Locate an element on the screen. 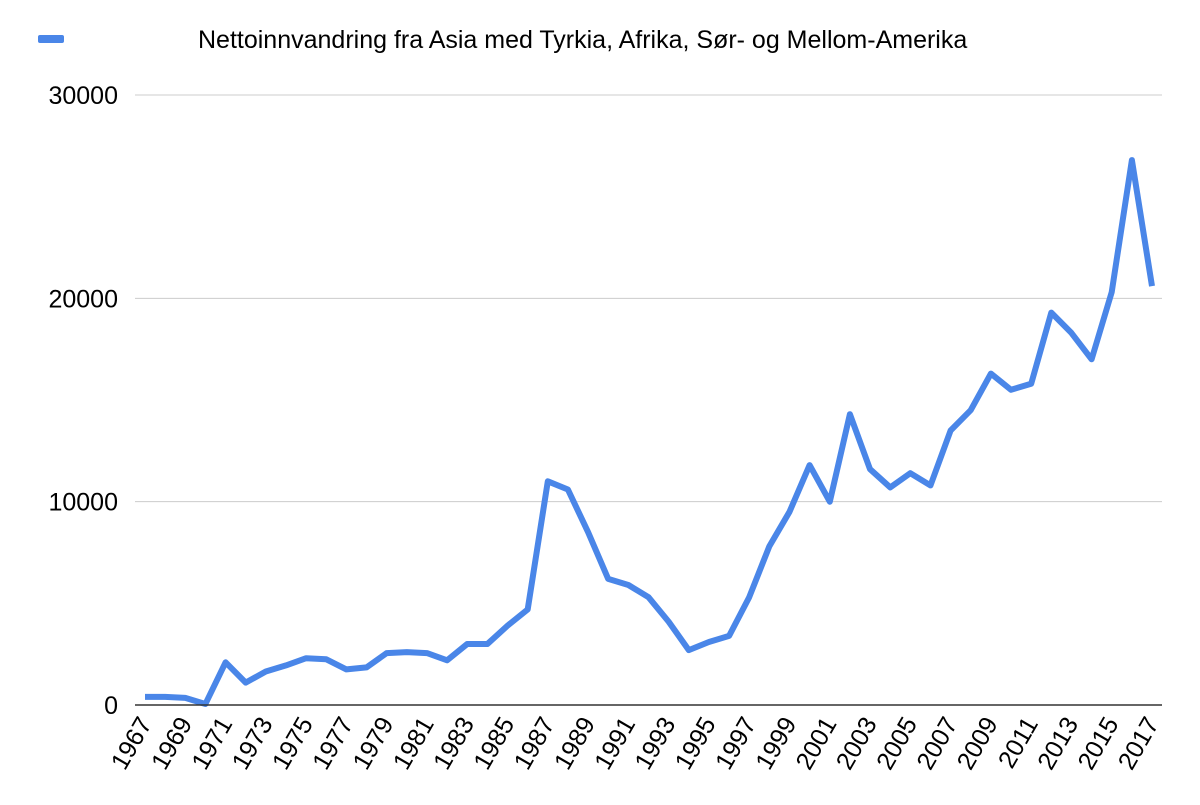 Image resolution: width=1200 pixels, height=805 pixels. x-tick-label: 1973 is located at coordinates (253, 743).